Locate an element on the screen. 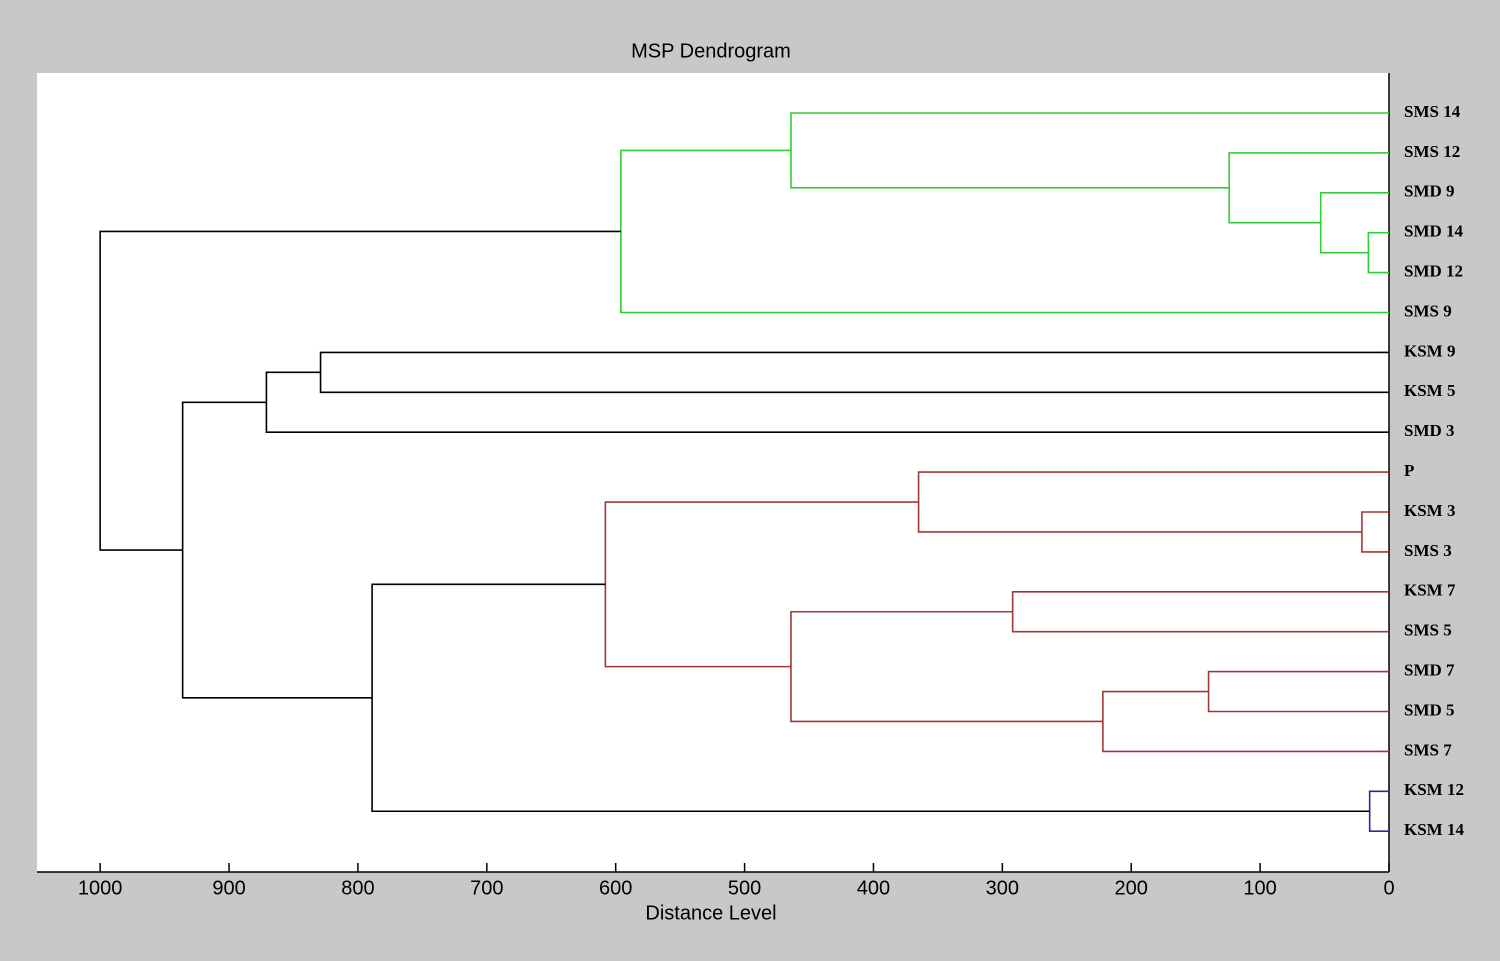 This screenshot has height=961, width=1500. leaf-label: SMS 3 is located at coordinates (1428, 550).